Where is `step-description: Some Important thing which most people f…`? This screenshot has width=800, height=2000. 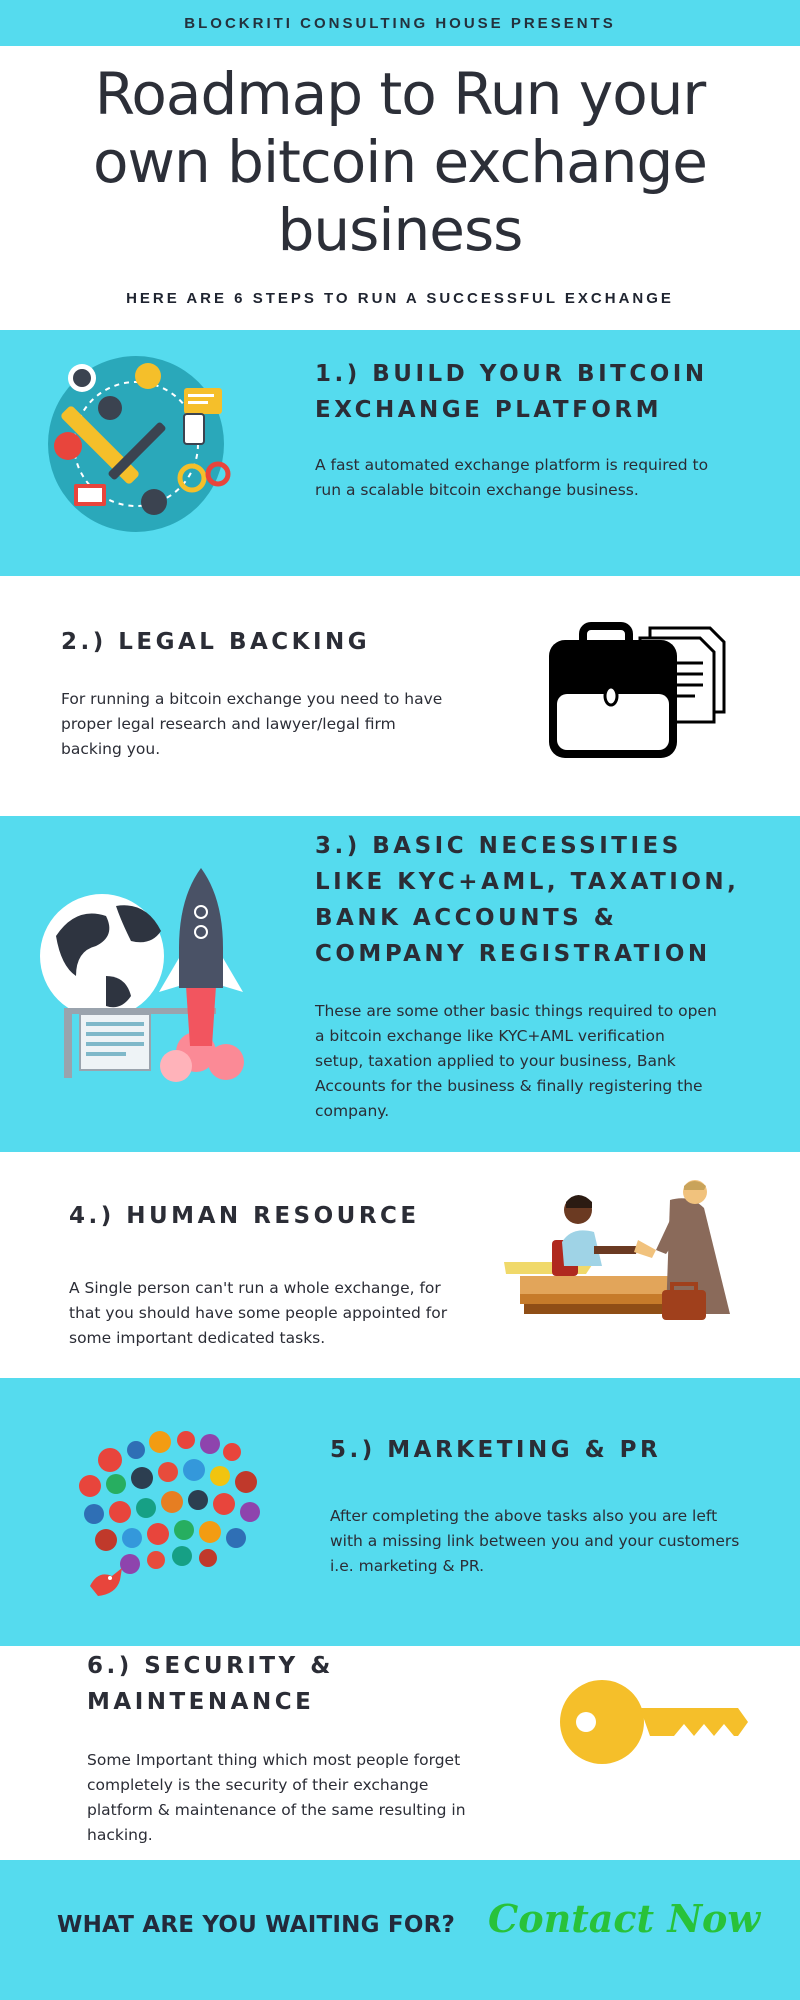
step-description: Some Important thing which most people f… is located at coordinates (276, 1798).